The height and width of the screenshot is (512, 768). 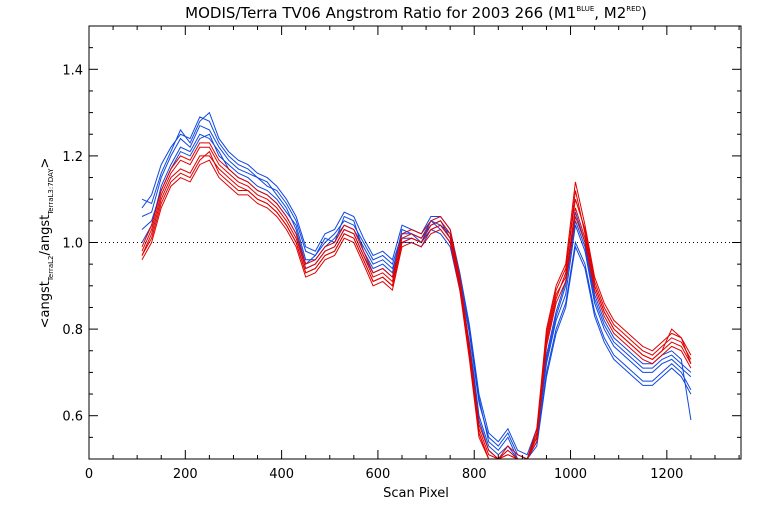 I want to click on x-tick-label-3: 600, so click(x=378, y=474).